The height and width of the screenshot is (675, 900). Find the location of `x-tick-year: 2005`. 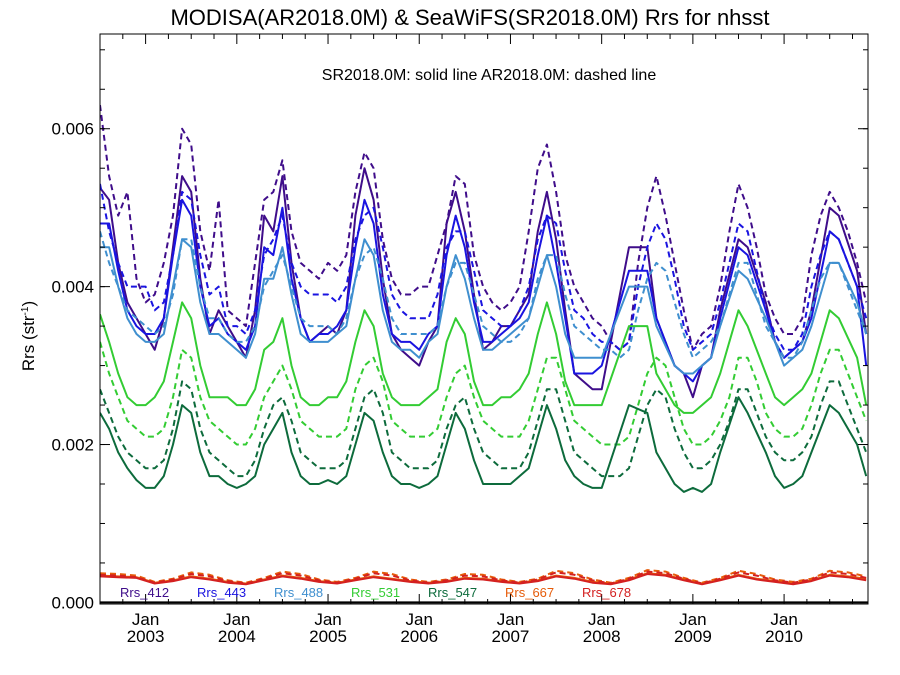

x-tick-year: 2005 is located at coordinates (328, 636).